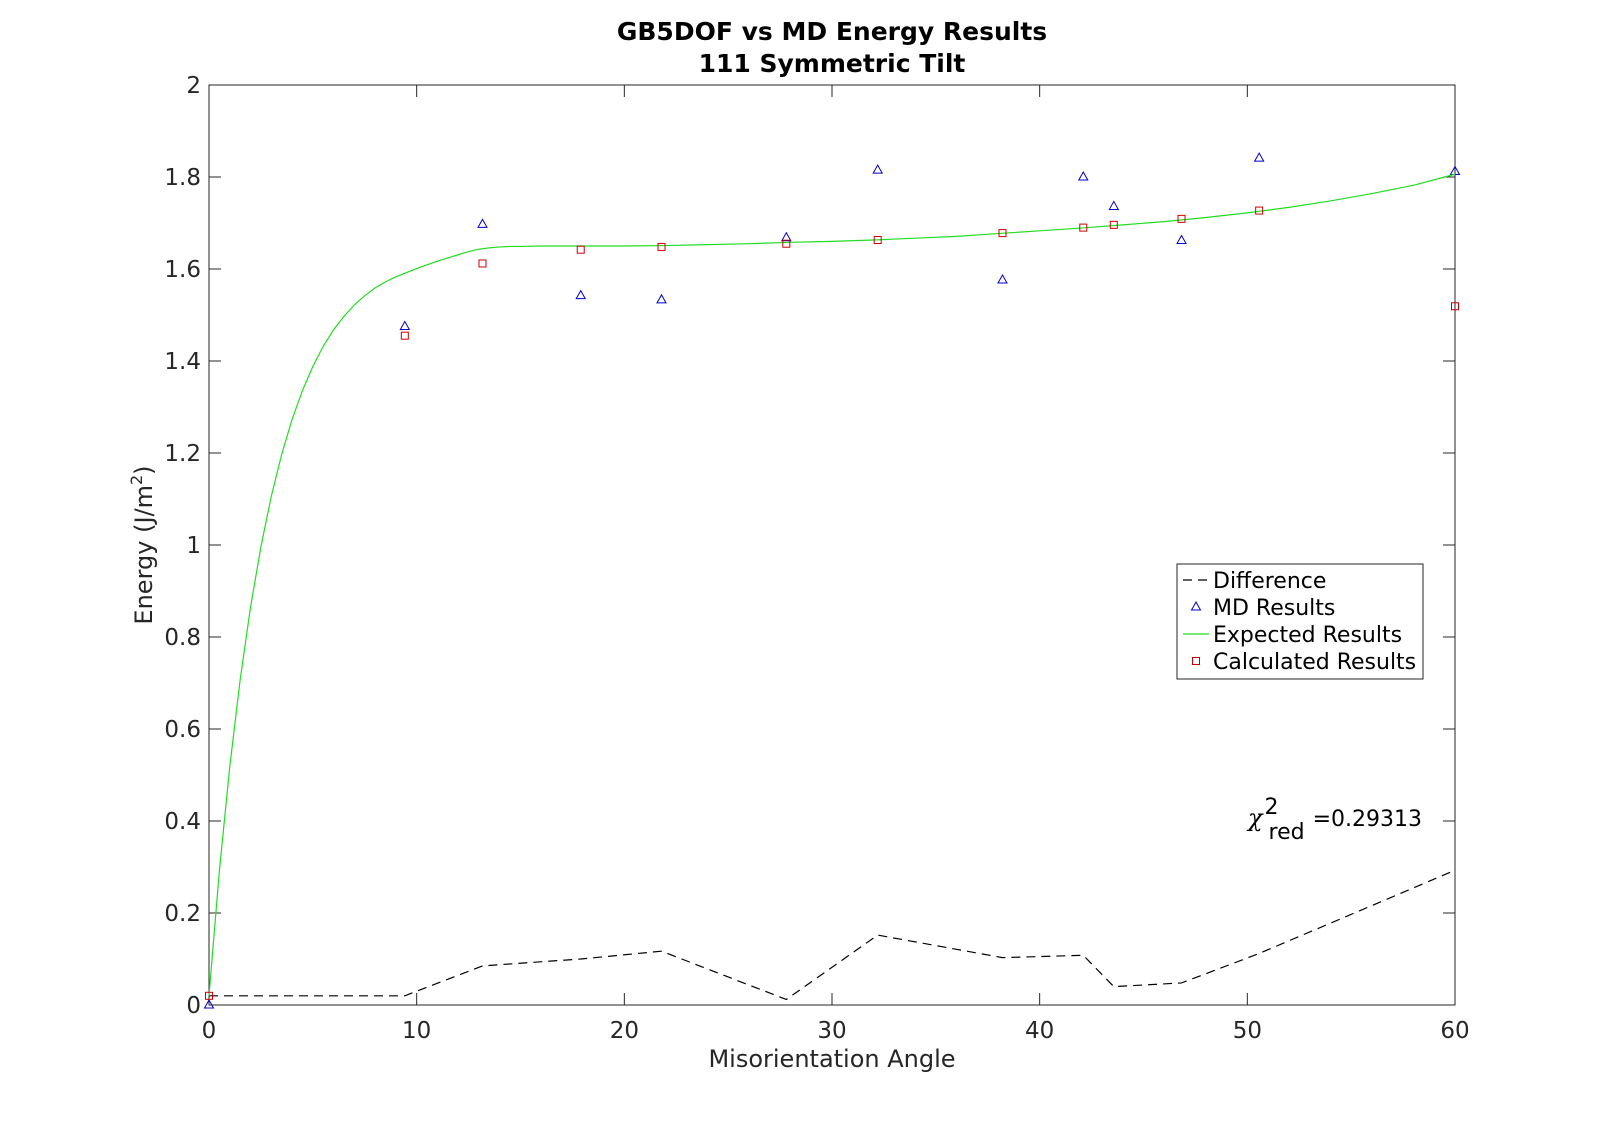  I want to click on series-line, so click(832, 935).